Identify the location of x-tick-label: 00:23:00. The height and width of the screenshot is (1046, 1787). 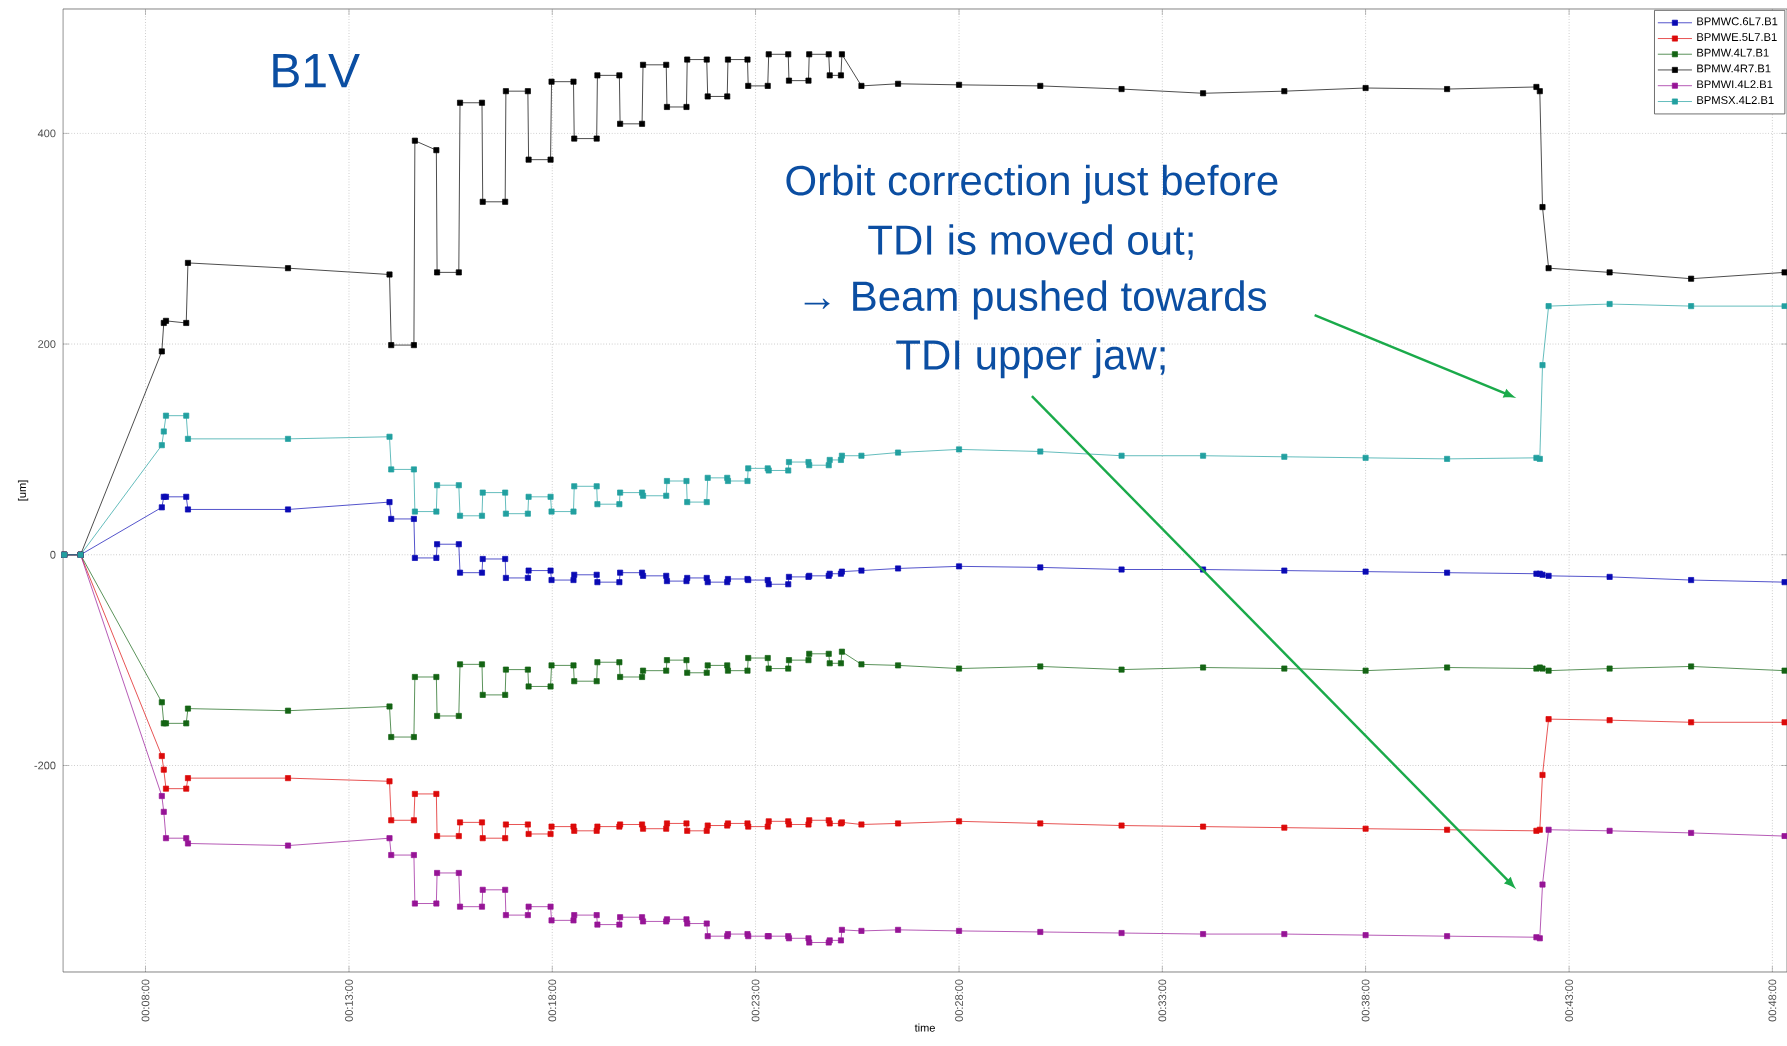
(755, 1000).